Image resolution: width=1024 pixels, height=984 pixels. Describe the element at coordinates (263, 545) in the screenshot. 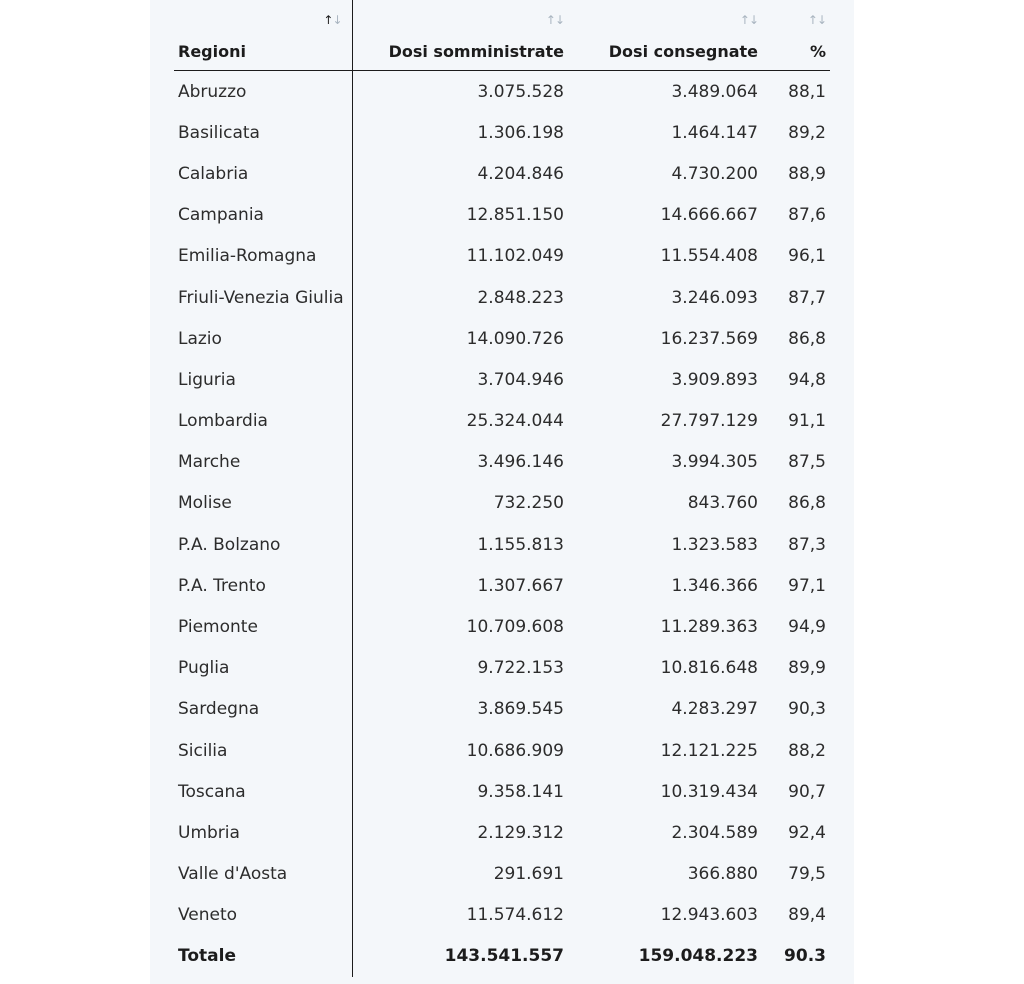

I see `cell-region: P.A. Bolzano` at that location.